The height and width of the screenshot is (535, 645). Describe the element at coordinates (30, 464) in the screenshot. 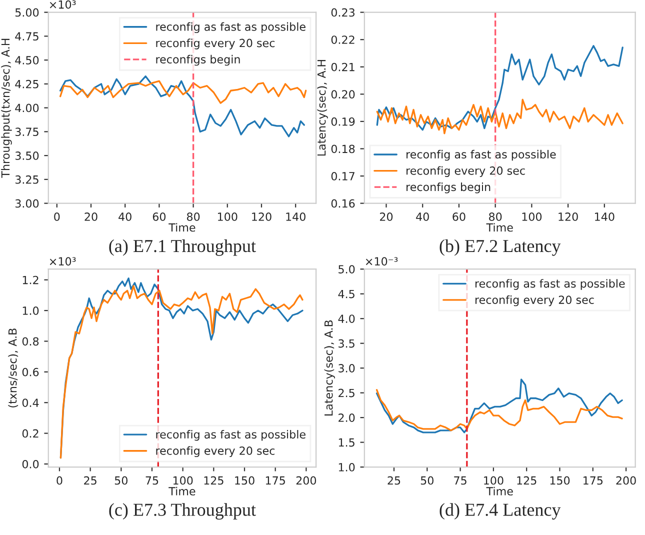

I see `y-tick-label: 0.0` at that location.